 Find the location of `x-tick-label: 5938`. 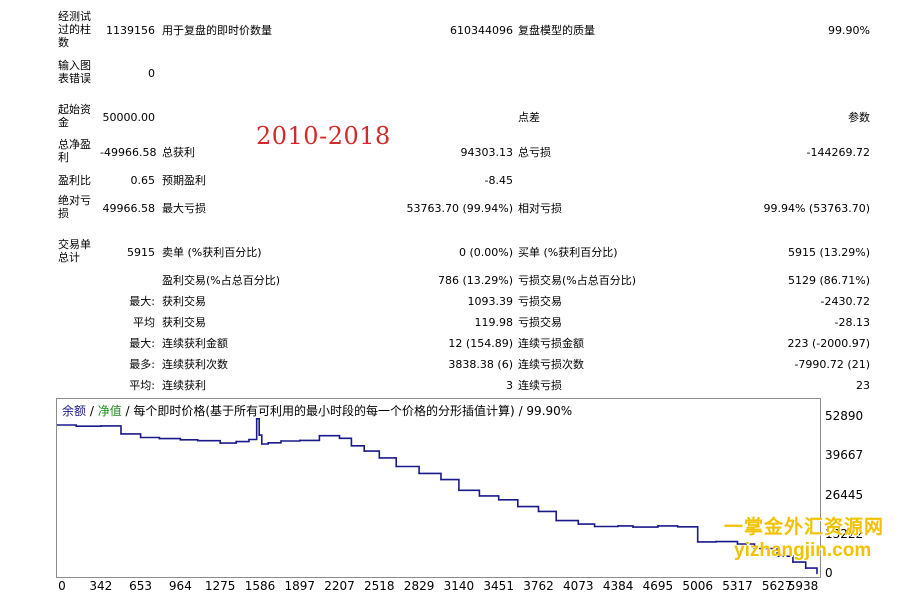

x-tick-label: 5938 is located at coordinates (803, 586).